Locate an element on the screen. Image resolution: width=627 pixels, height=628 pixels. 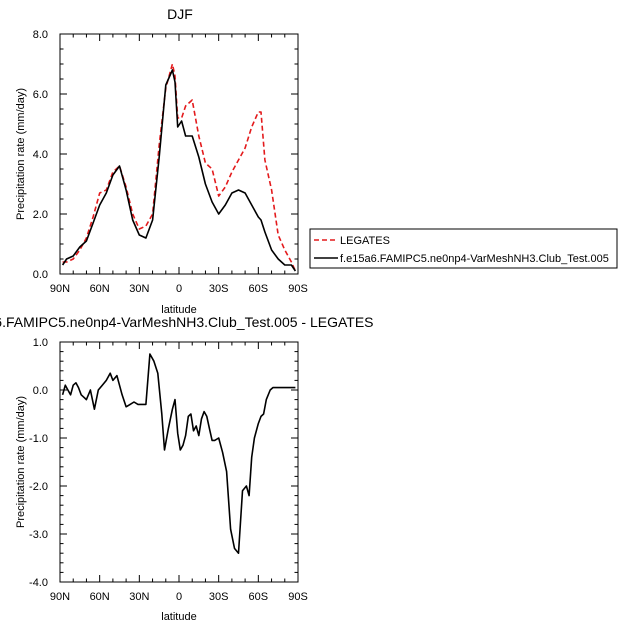
top-x-tick-label: 90S is located at coordinates (298, 289).